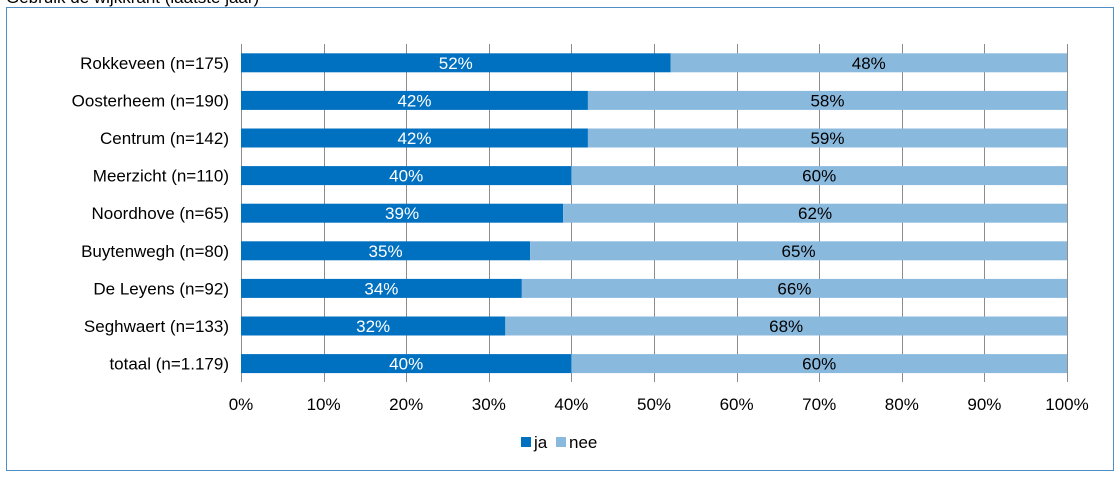 This screenshot has width=1119, height=477. Describe the element at coordinates (526, 442) in the screenshot. I see `legend-swatch-ja` at that location.